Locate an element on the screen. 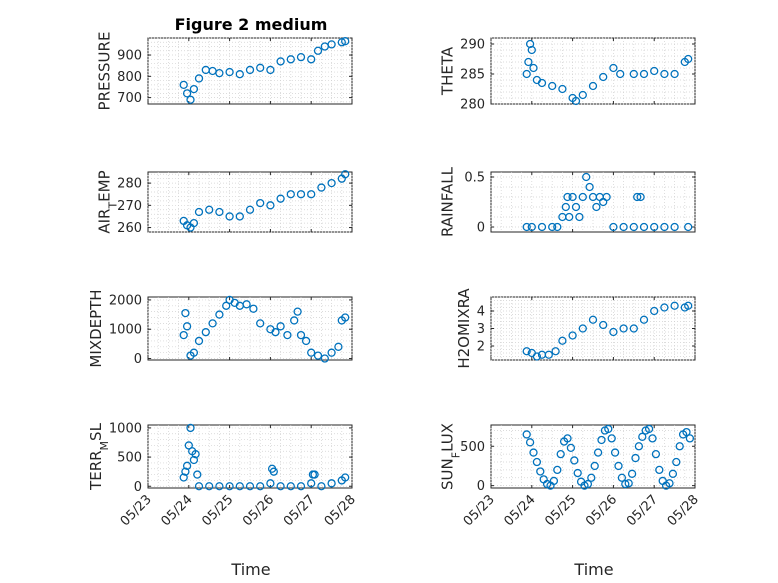 This screenshot has width=778, height=583. x-tick-label: 05/28 is located at coordinates (683, 510).